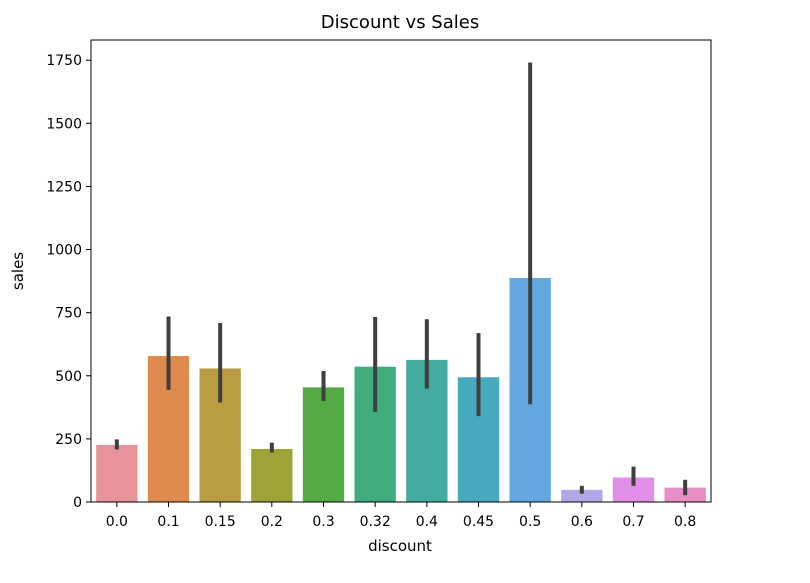 The width and height of the screenshot is (810, 583). I want to click on y-tick-label: 1500, so click(64, 124).